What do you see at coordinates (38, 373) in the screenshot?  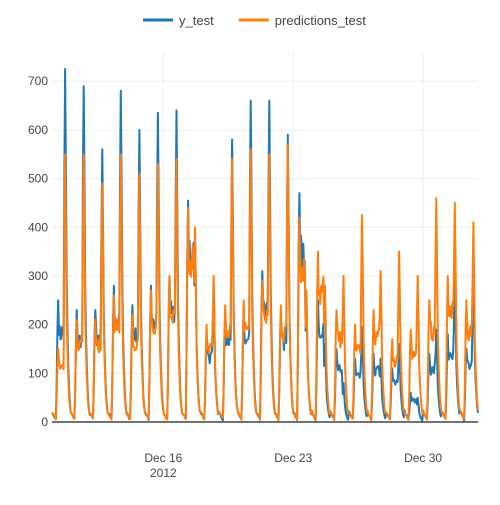 I see `y-tick-label: 100` at bounding box center [38, 373].